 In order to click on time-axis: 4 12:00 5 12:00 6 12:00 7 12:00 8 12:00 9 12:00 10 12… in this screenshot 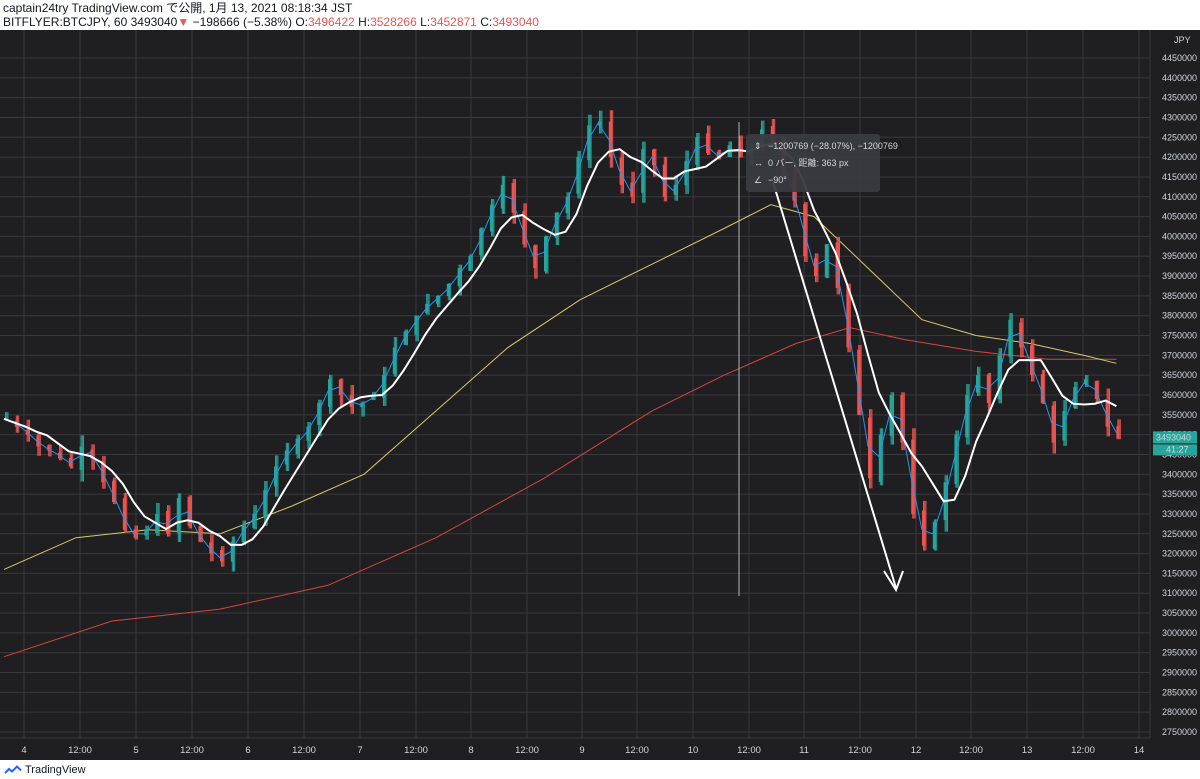, I will do `click(600, 748)`.